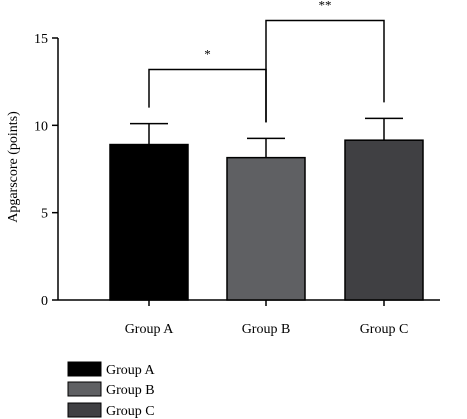 The image size is (467, 419). I want to click on significance-label: **, so click(325, 6).